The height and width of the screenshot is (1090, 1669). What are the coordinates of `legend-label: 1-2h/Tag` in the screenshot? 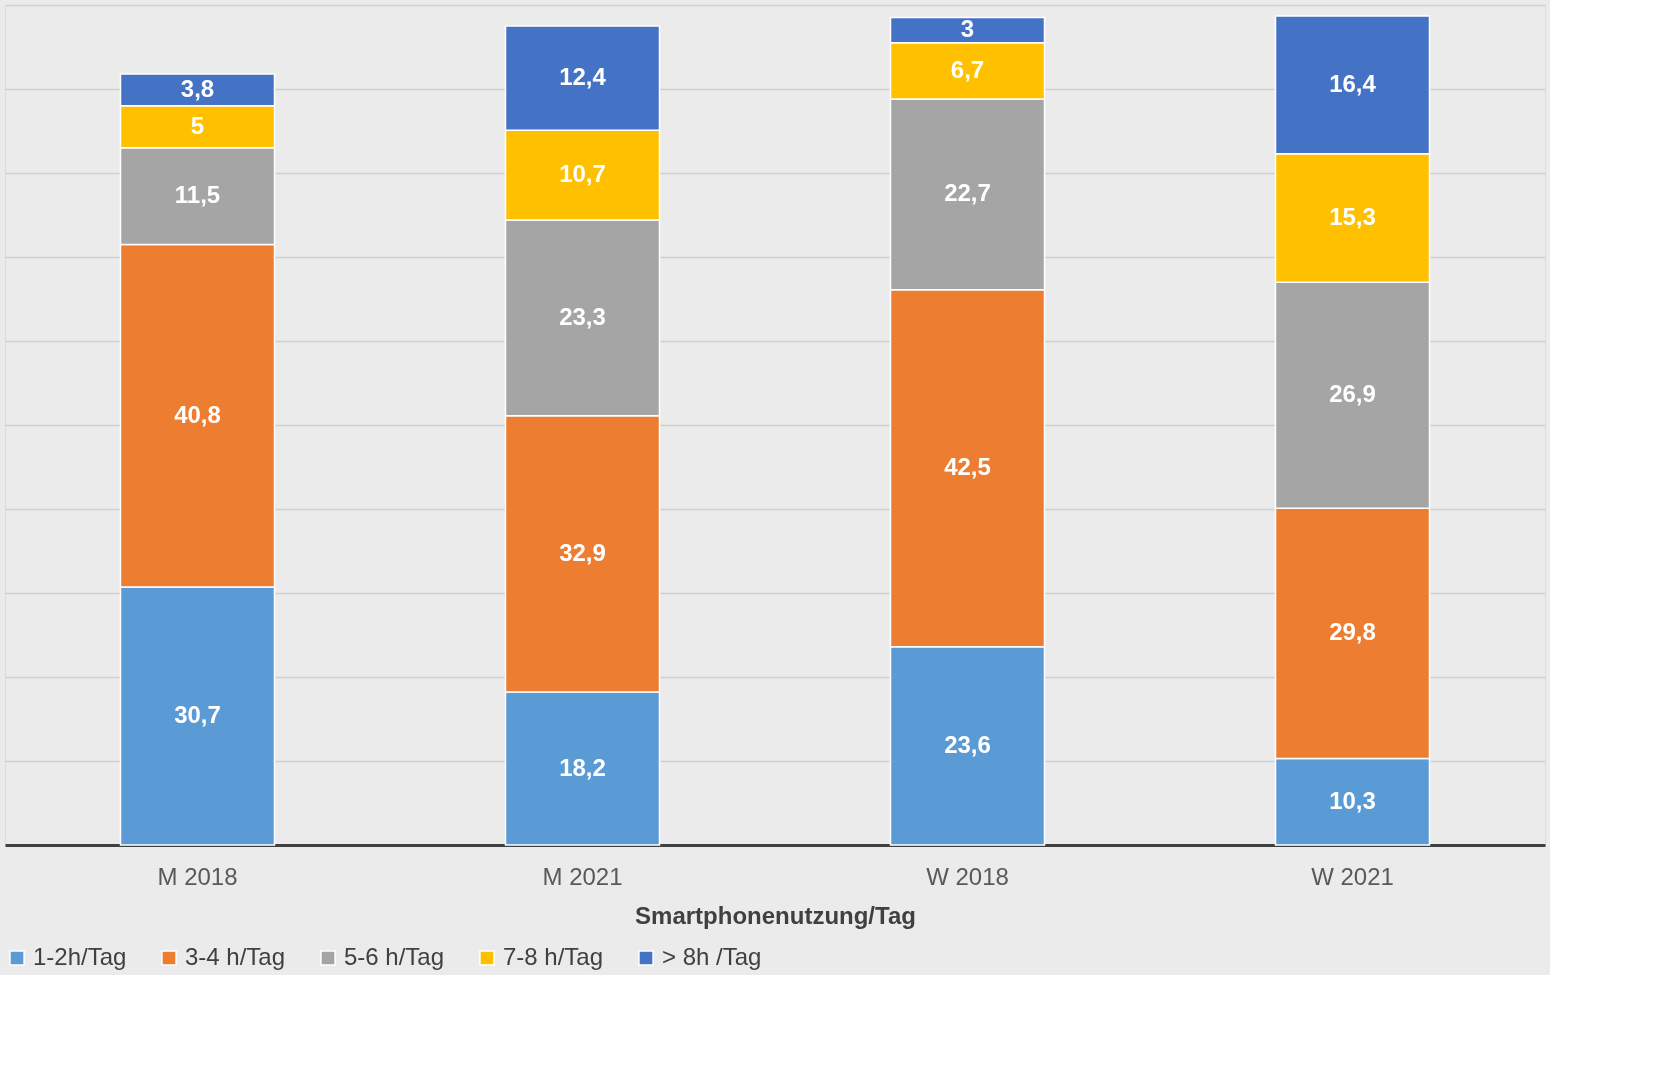 It's located at (80, 956).